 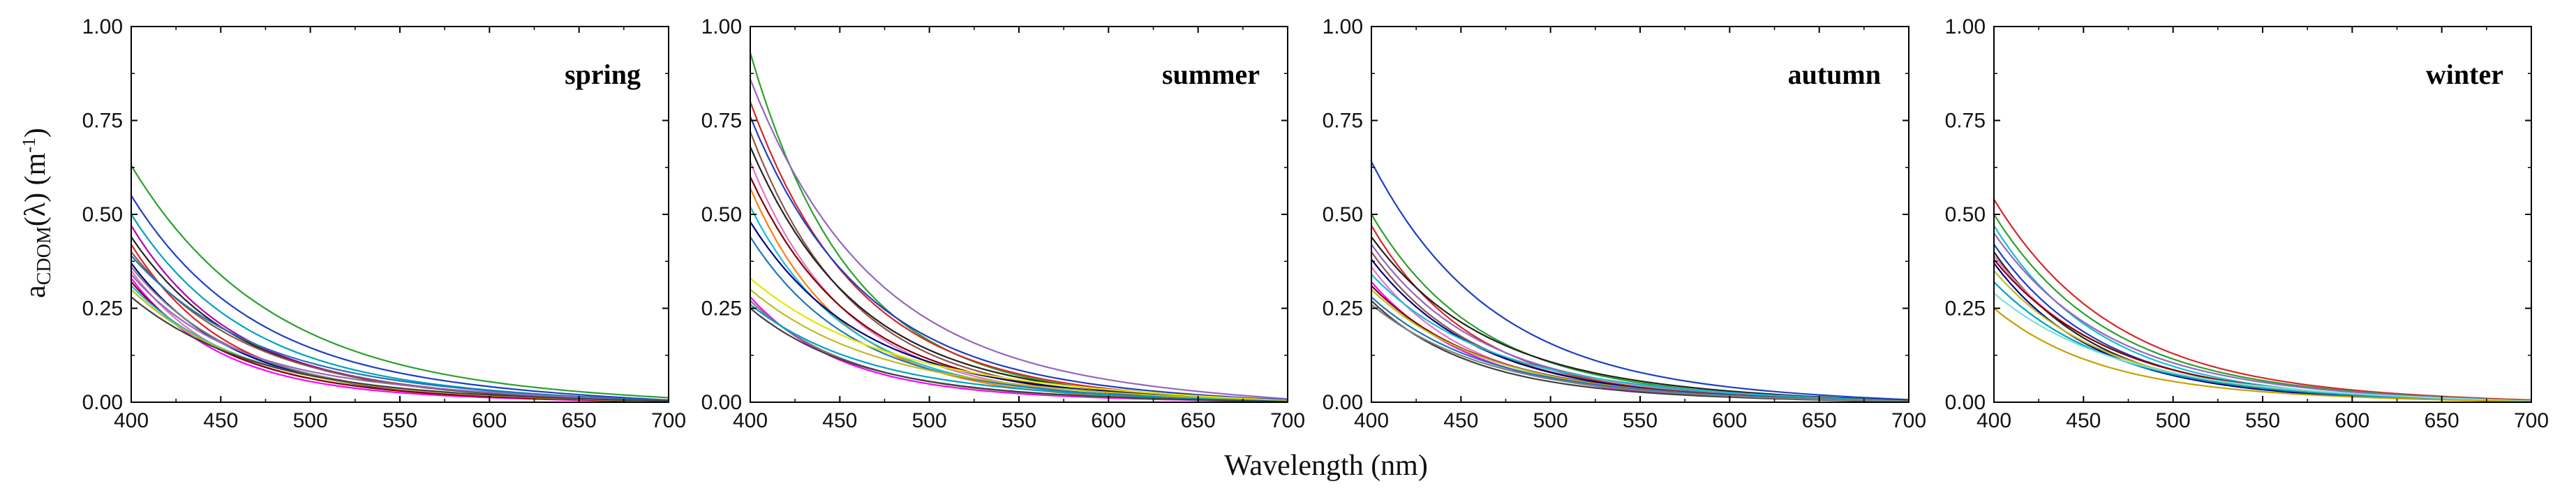 I want to click on y-axis-title-sub: CDOM, so click(x=44, y=255).